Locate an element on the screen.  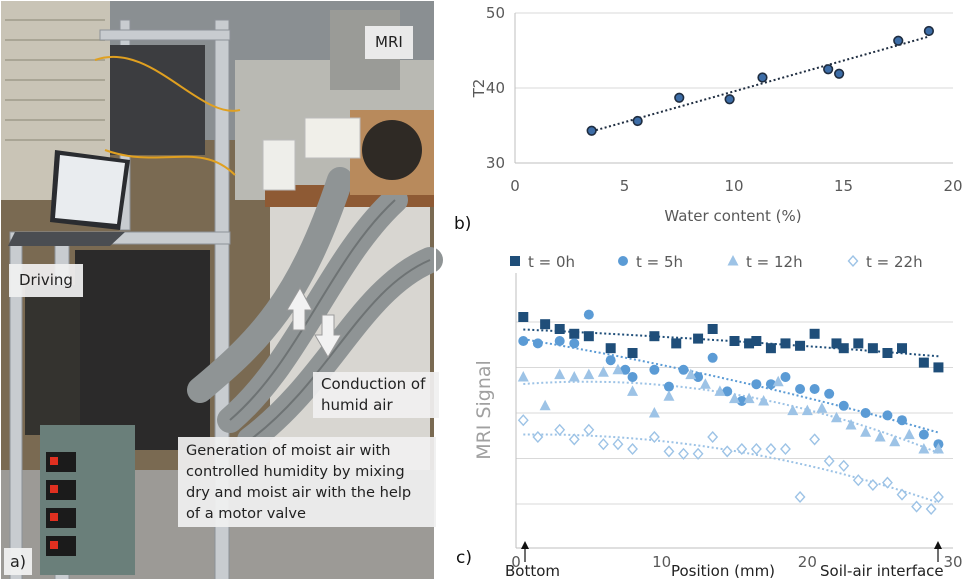
chart-c-legend-item: t = 12h is located at coordinates (765, 262).